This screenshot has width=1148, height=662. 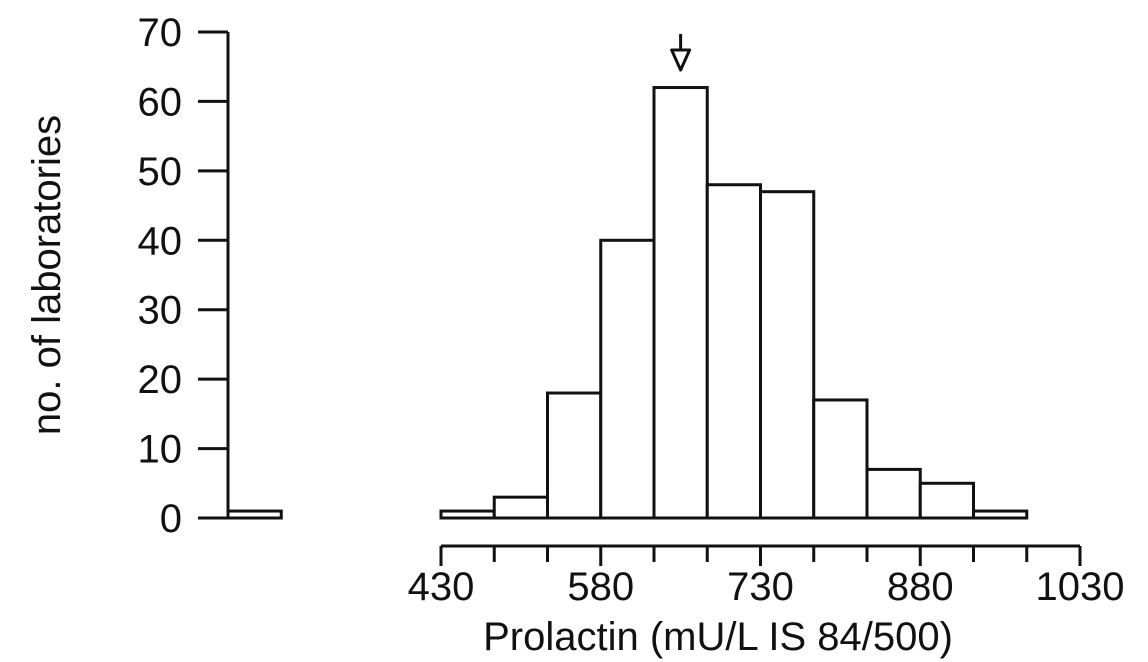 What do you see at coordinates (718, 637) in the screenshot?
I see `x-axis-title: Prolactin (mU/L IS 84/500)` at bounding box center [718, 637].